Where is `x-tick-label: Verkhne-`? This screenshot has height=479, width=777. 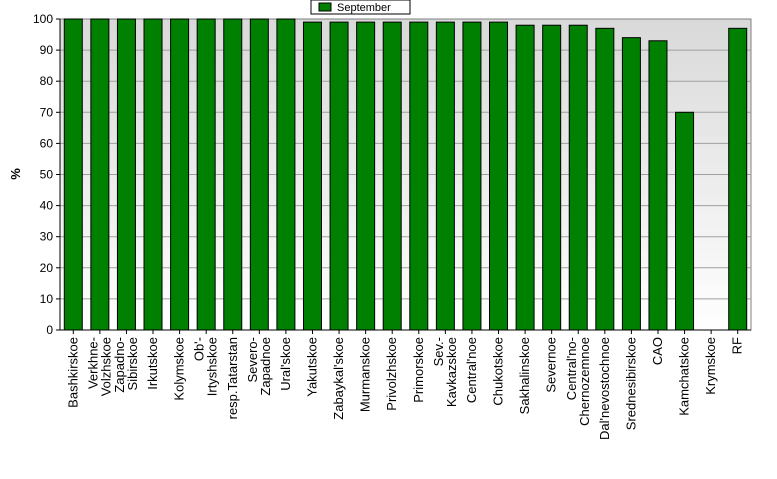
x-tick-label: Verkhne- is located at coordinates (92, 363).